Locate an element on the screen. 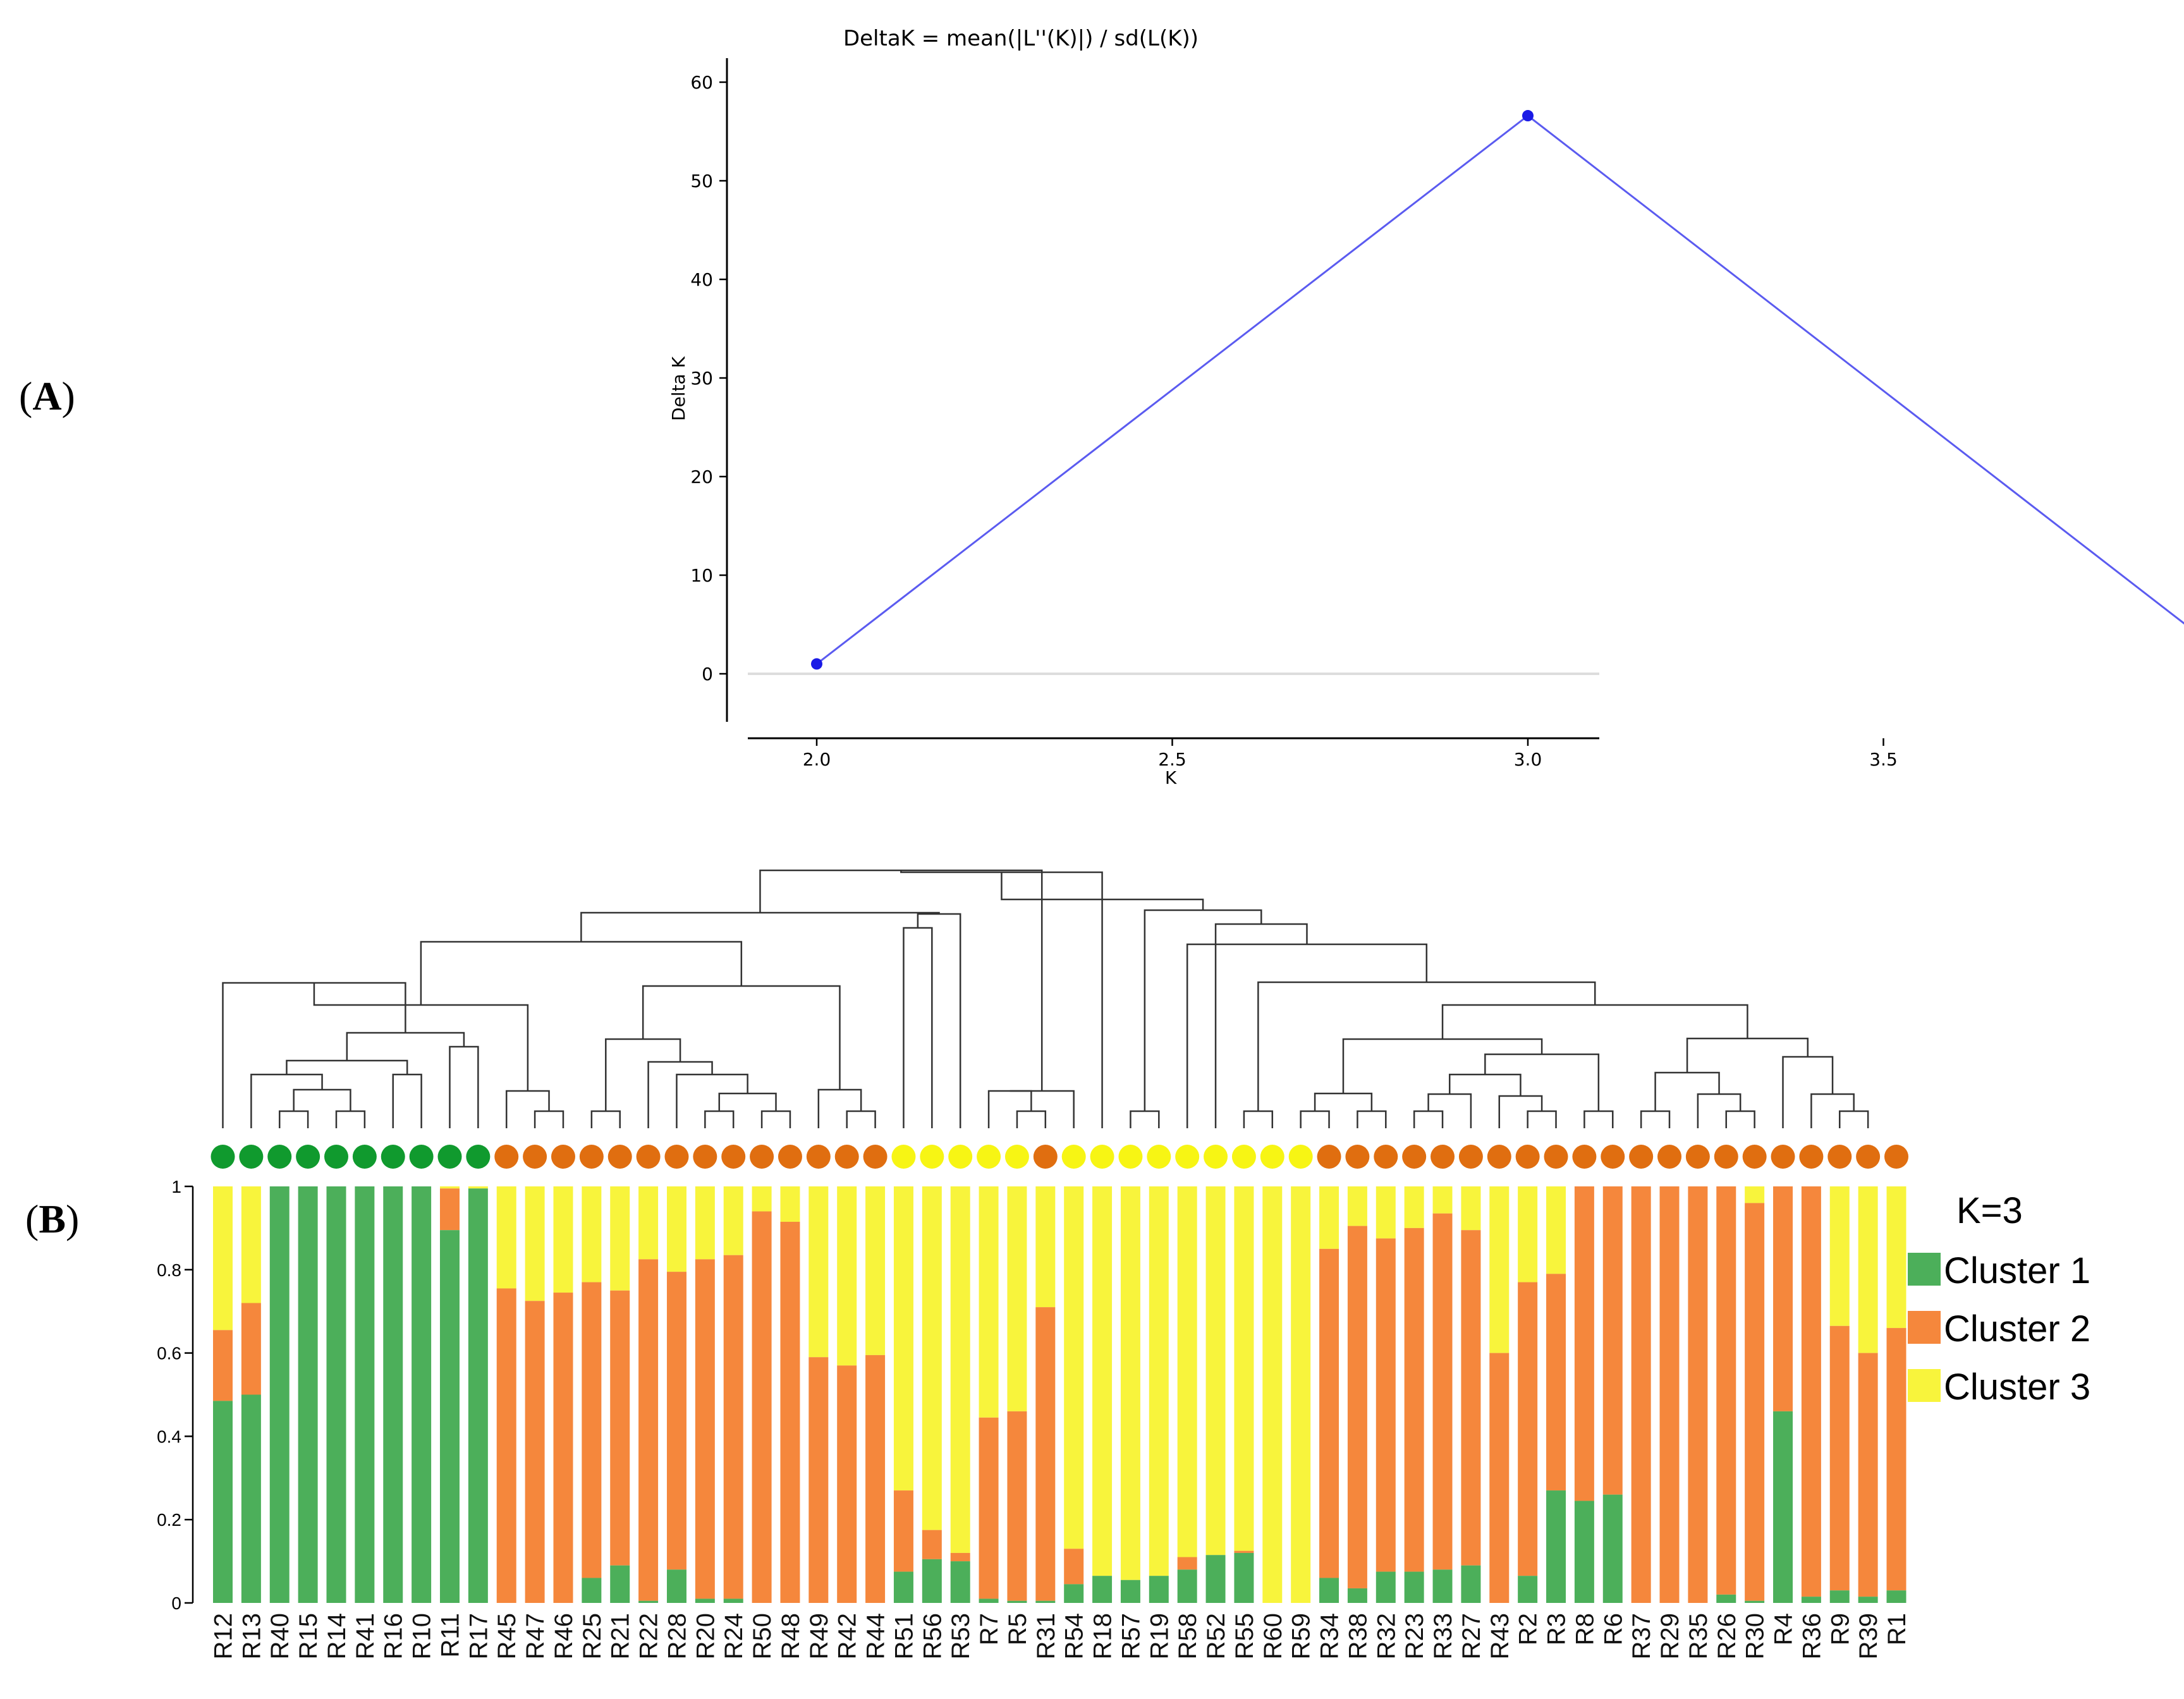 This screenshot has width=2184, height=1699. bar-R51 is located at coordinates (903, 1394).